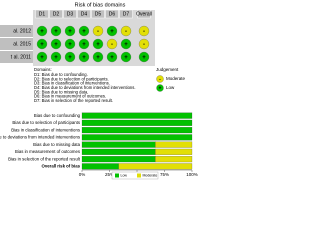  Describe the element at coordinates (61, 91) in the screenshot. I see `domain-text: D5: Bias due to missing data.` at that location.